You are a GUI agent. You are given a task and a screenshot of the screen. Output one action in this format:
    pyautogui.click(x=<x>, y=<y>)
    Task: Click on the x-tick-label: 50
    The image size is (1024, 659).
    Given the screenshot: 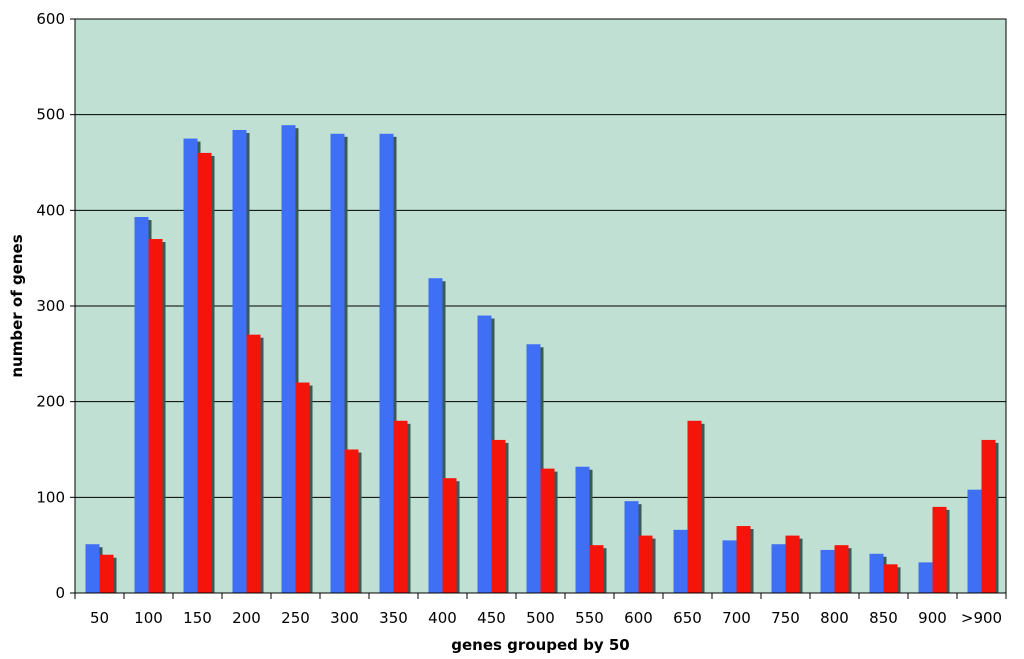 What is the action you would take?
    pyautogui.click(x=99, y=618)
    